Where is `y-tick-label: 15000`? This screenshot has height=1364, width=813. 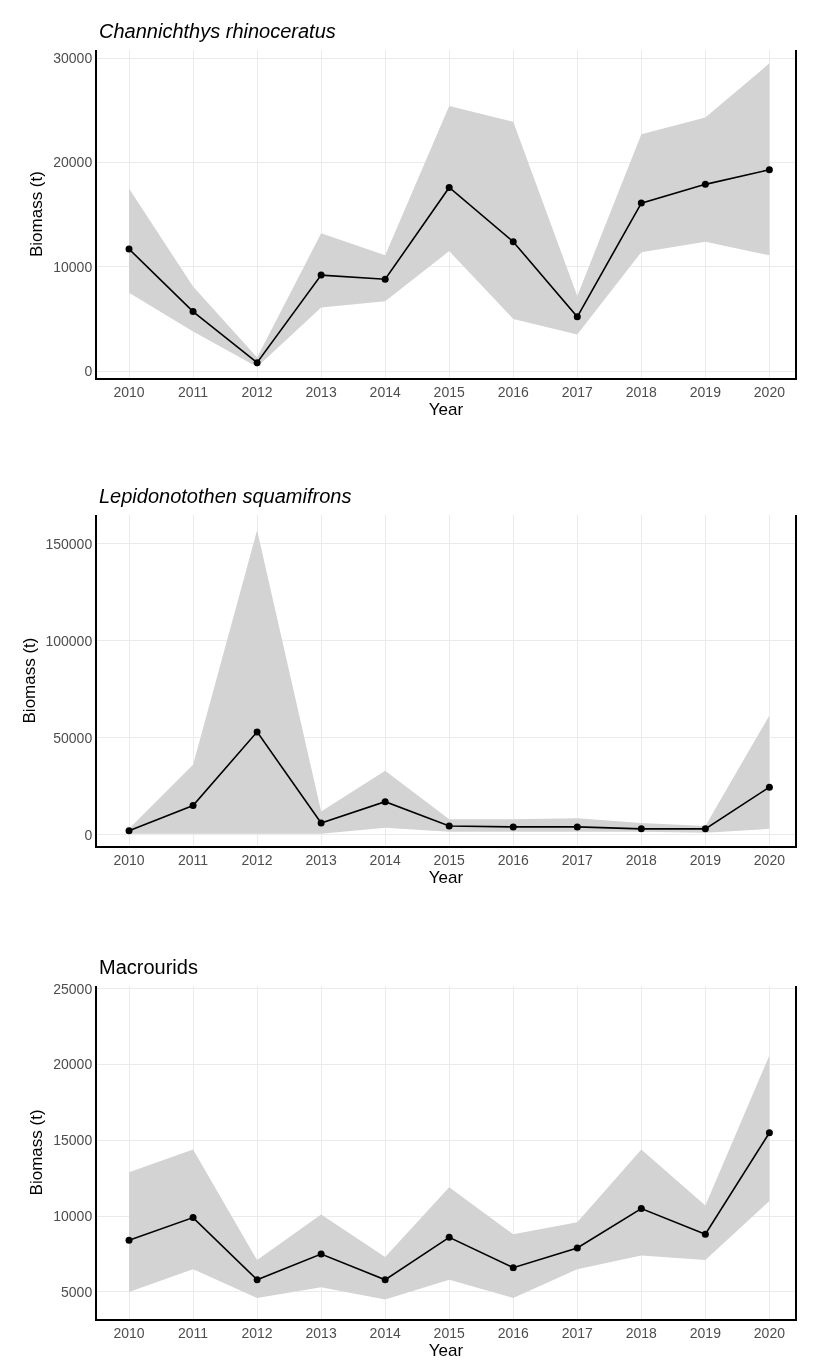
y-tick-label: 15000 is located at coordinates (73, 1140).